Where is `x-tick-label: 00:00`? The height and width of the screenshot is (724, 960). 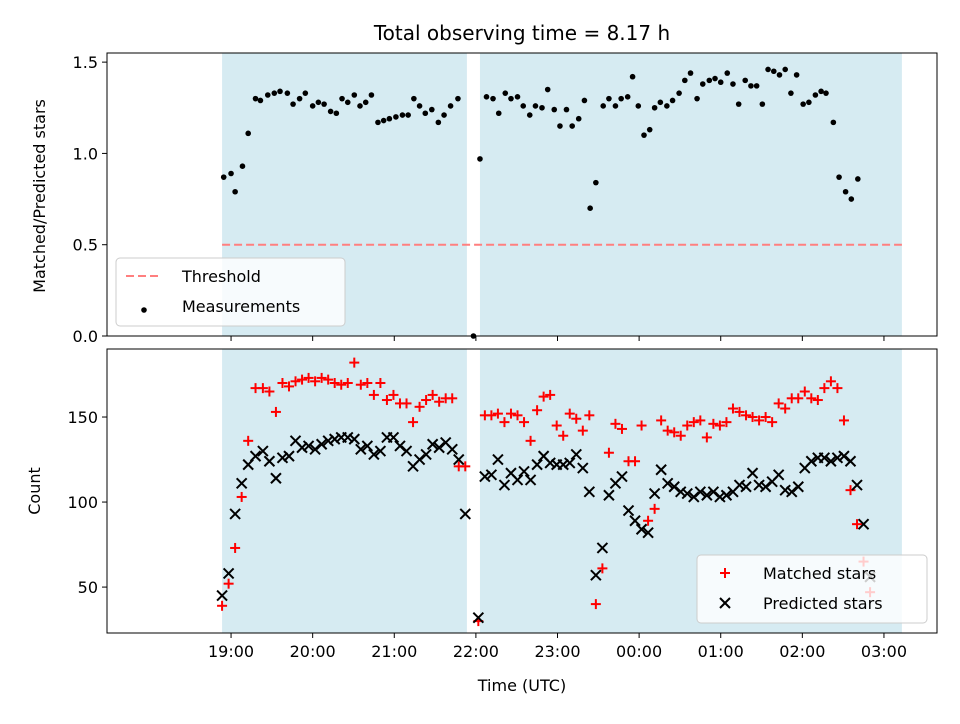 x-tick-label: 00:00 is located at coordinates (639, 651).